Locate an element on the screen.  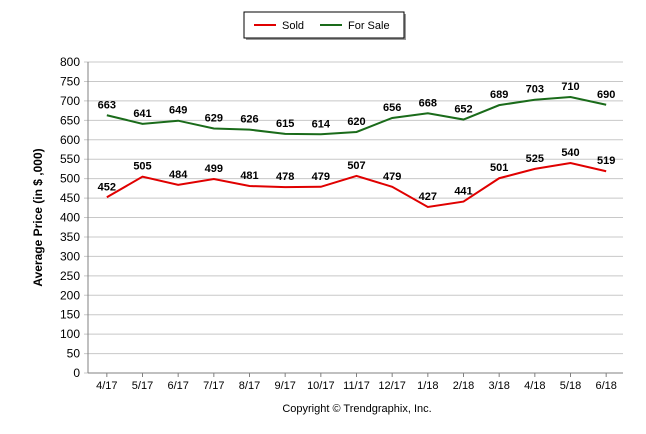
data-label: 507 is located at coordinates (356, 166).